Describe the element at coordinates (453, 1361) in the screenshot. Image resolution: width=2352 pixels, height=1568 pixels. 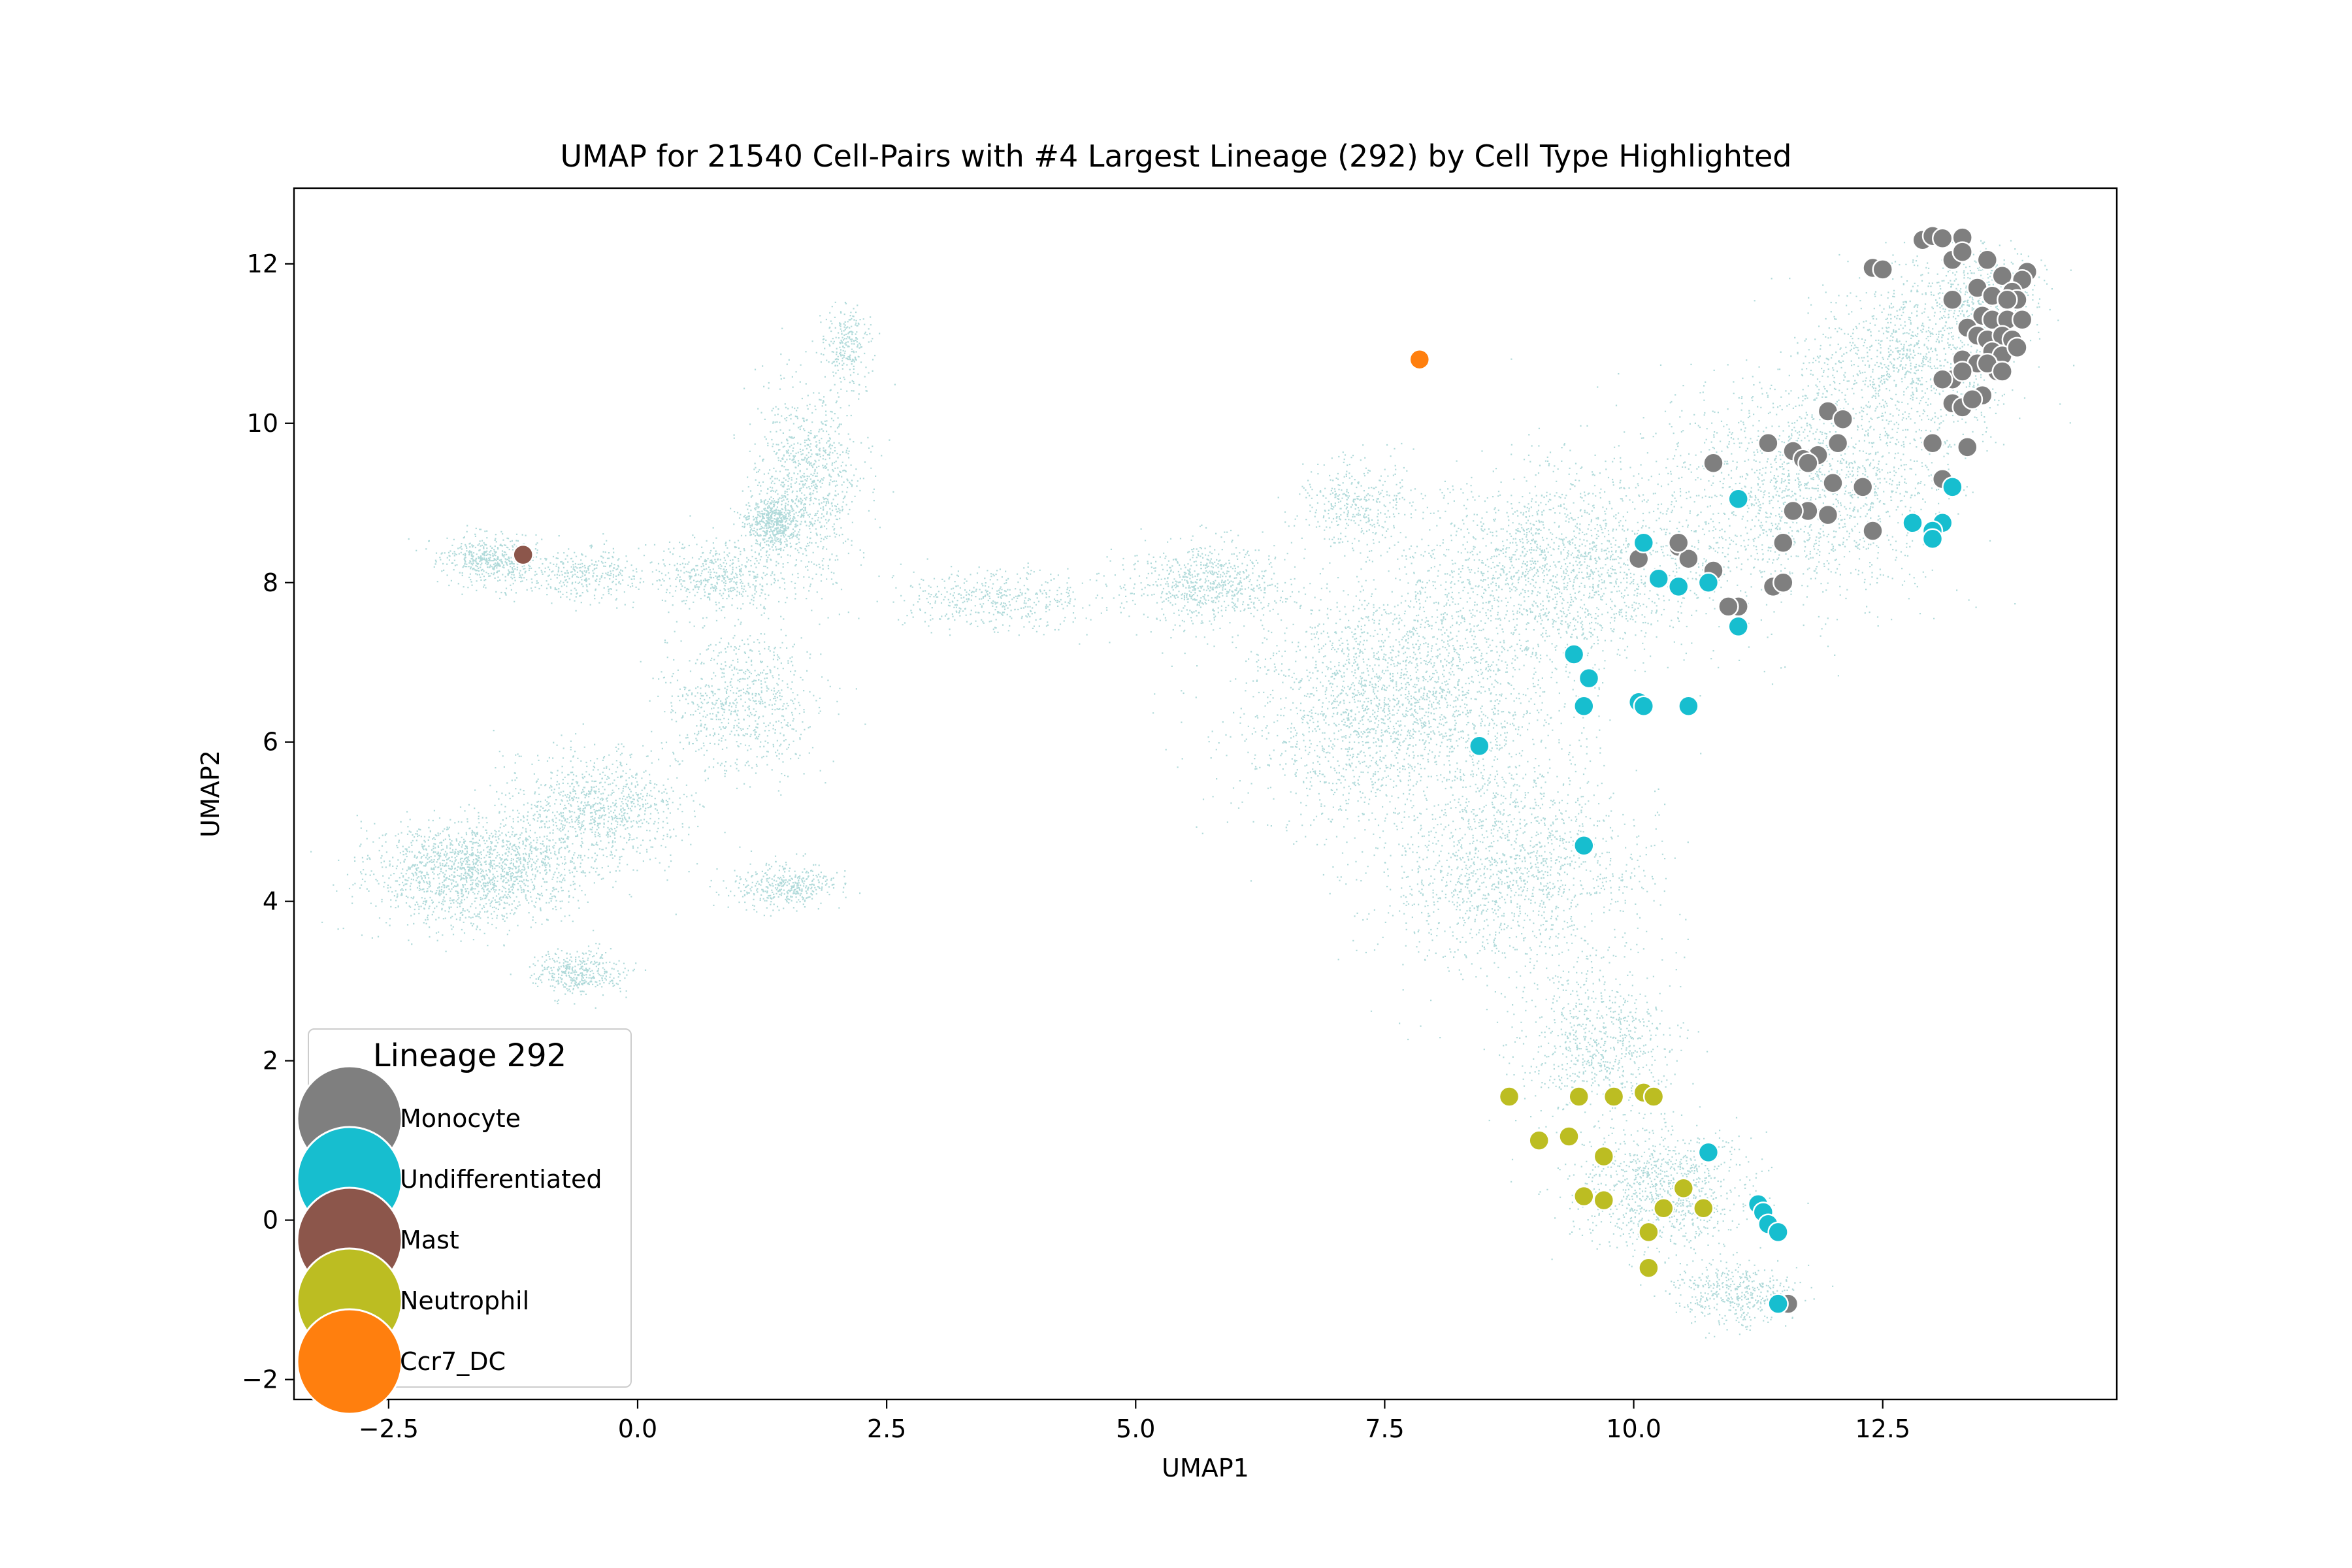
I see `legend-label: Ccr7_DC` at that location.